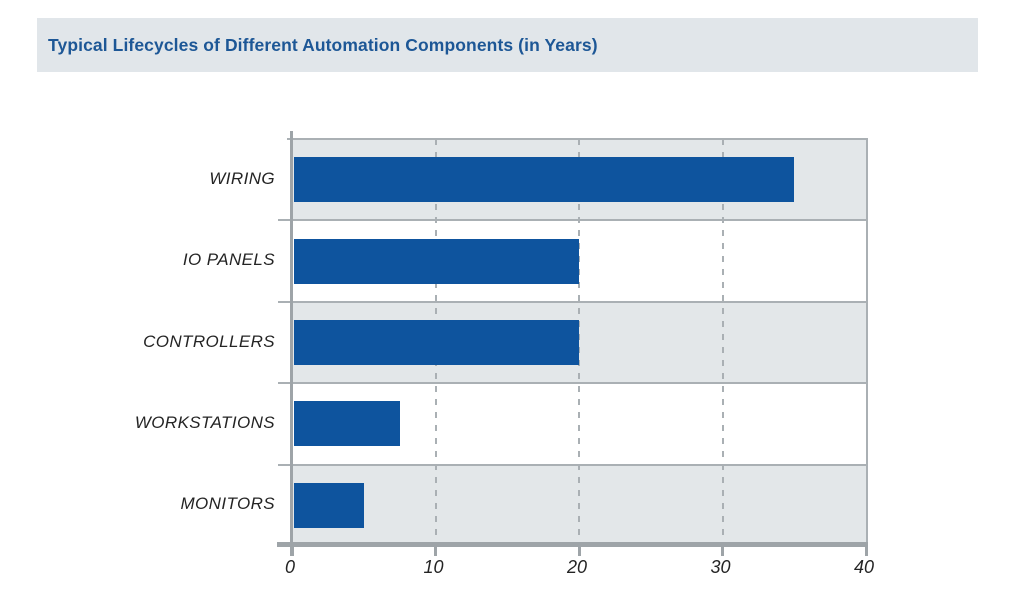 The width and height of the screenshot is (1024, 599). Describe the element at coordinates (577, 567) in the screenshot. I see `x-tick-label: 20` at that location.